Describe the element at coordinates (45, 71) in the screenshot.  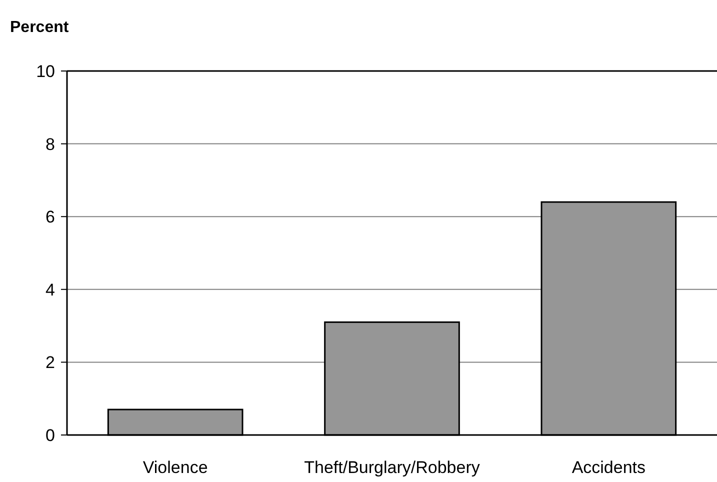
I see `y-tick-label: 10` at that location.